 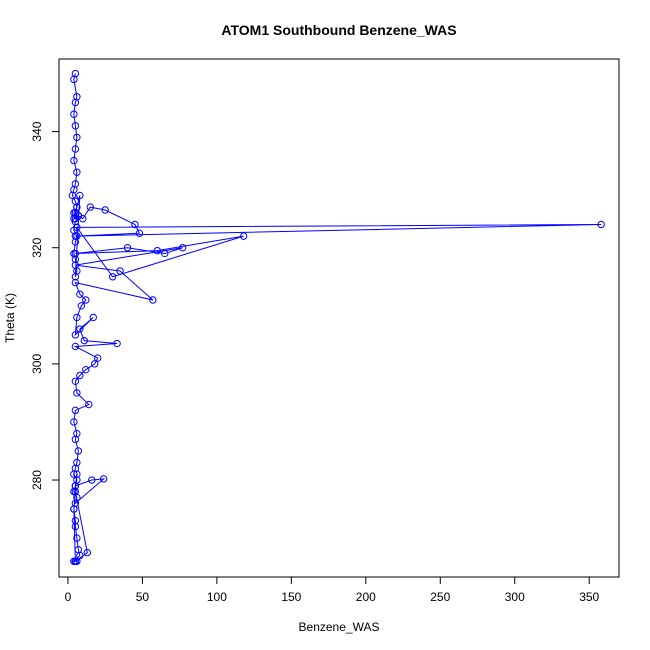 I want to click on y-axis: 280 300 320 340, so click(x=45, y=305).